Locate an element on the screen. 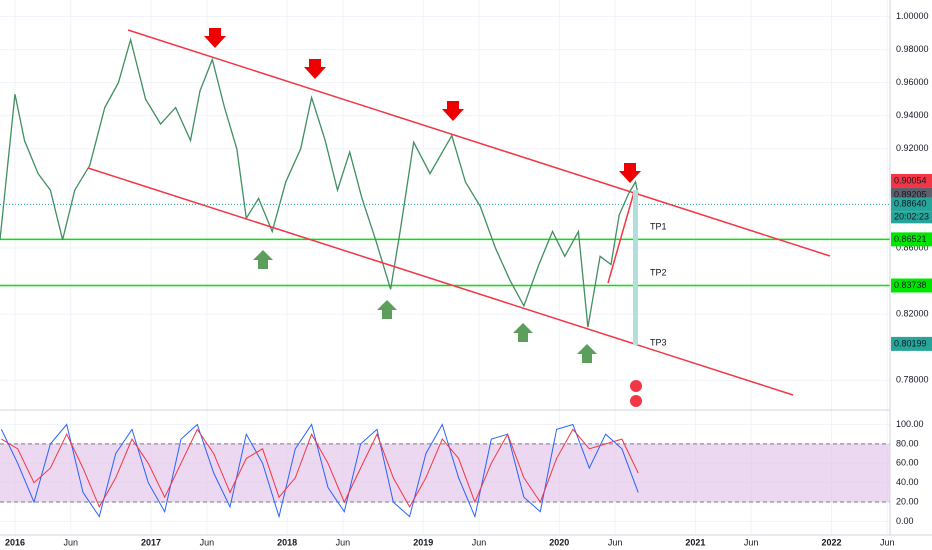  y-tick-label: 0.86000 is located at coordinates (912, 247).